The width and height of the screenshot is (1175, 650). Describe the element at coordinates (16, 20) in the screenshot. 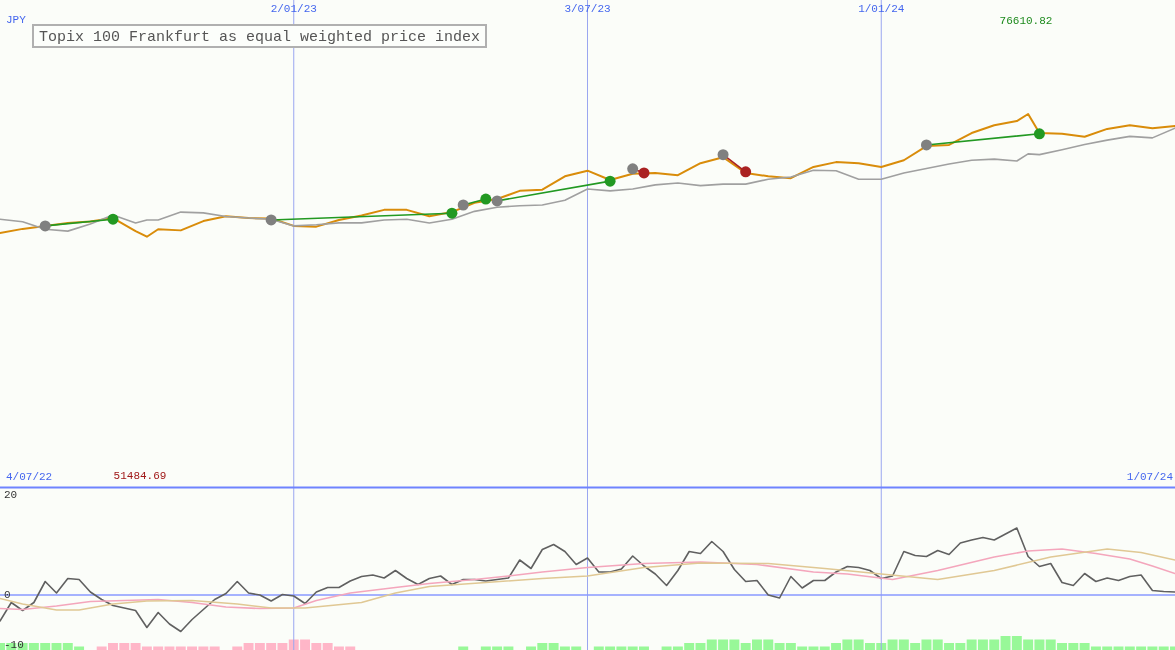

I see `y-axis-title: JPY` at that location.